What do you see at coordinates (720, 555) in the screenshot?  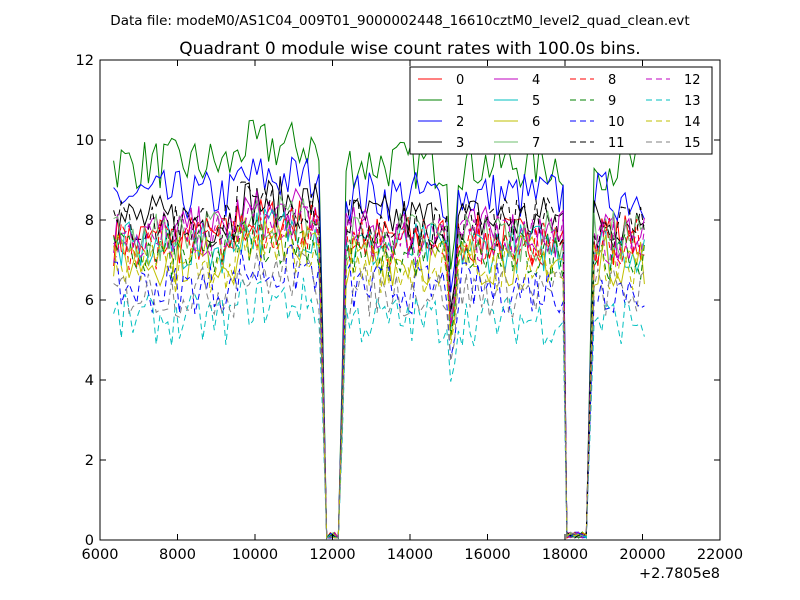 I see `x-tick-label: 22000` at bounding box center [720, 555].